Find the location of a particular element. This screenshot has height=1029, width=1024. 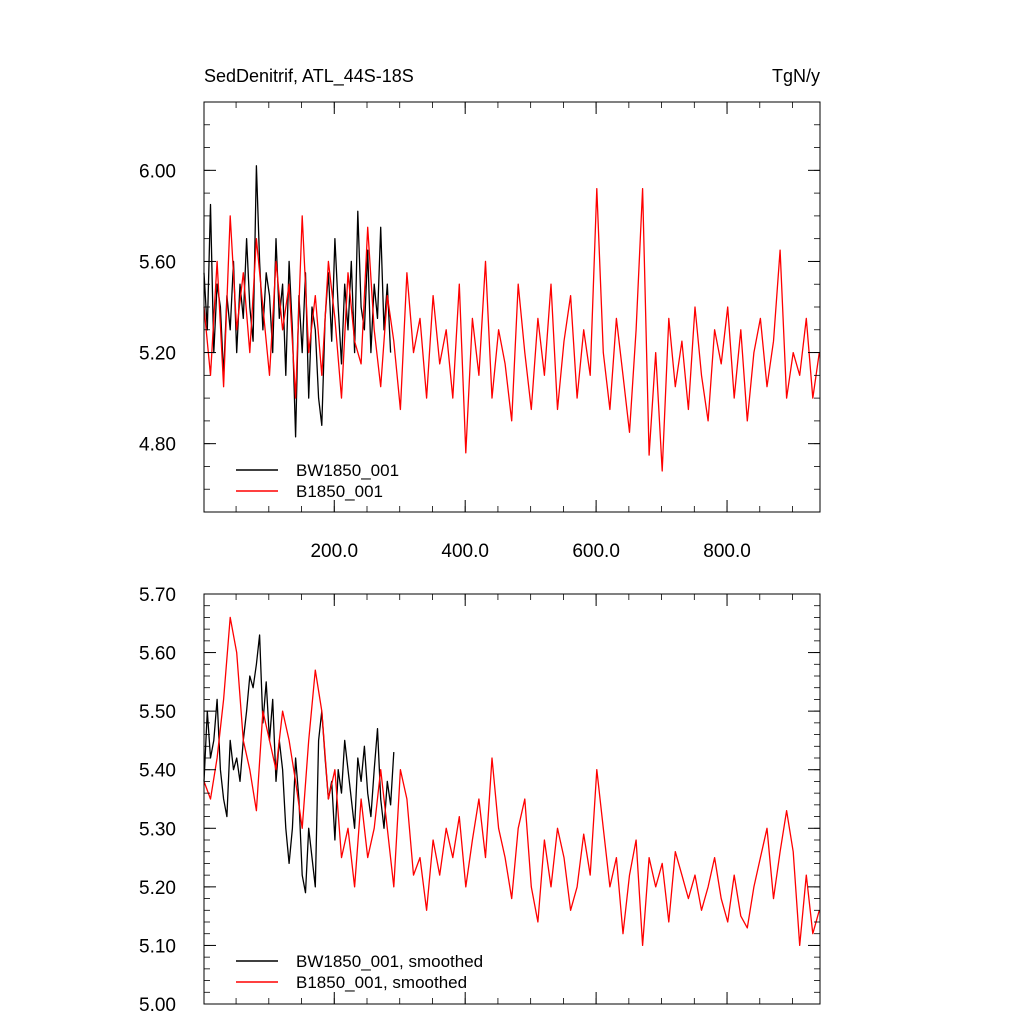

y-tick-label: 6.00 is located at coordinates (157, 171).